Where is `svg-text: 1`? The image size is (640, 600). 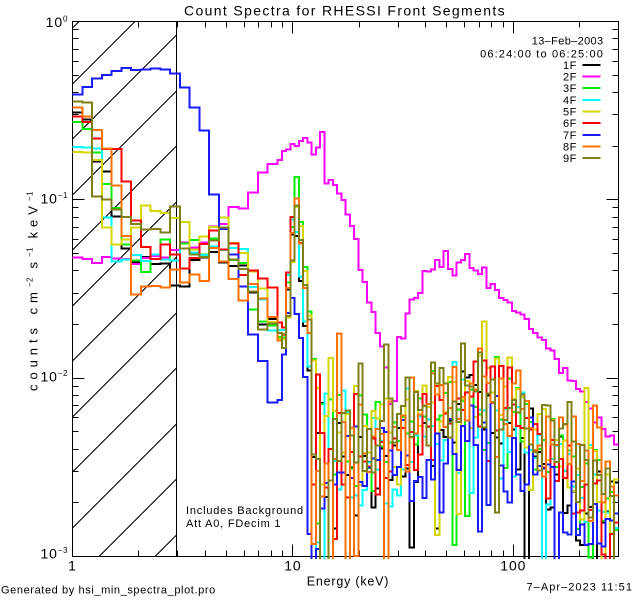 svg-text: 1 is located at coordinates (72, 566).